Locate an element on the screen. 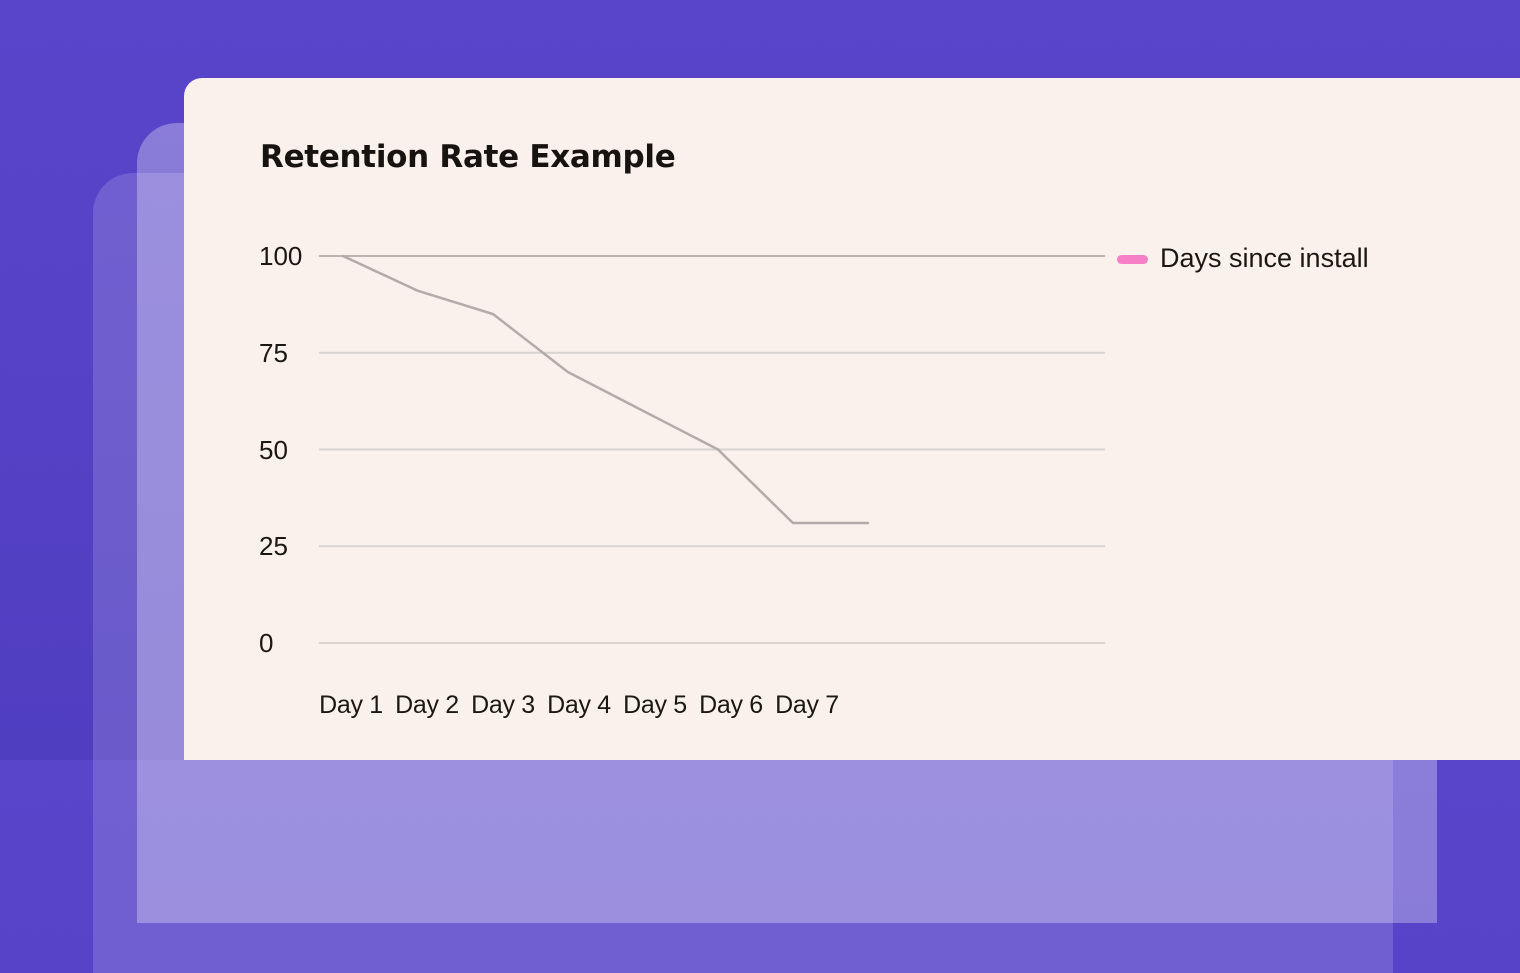 This screenshot has height=973, width=1520. y-axis-tick-label-0: 0 is located at coordinates (266, 643).